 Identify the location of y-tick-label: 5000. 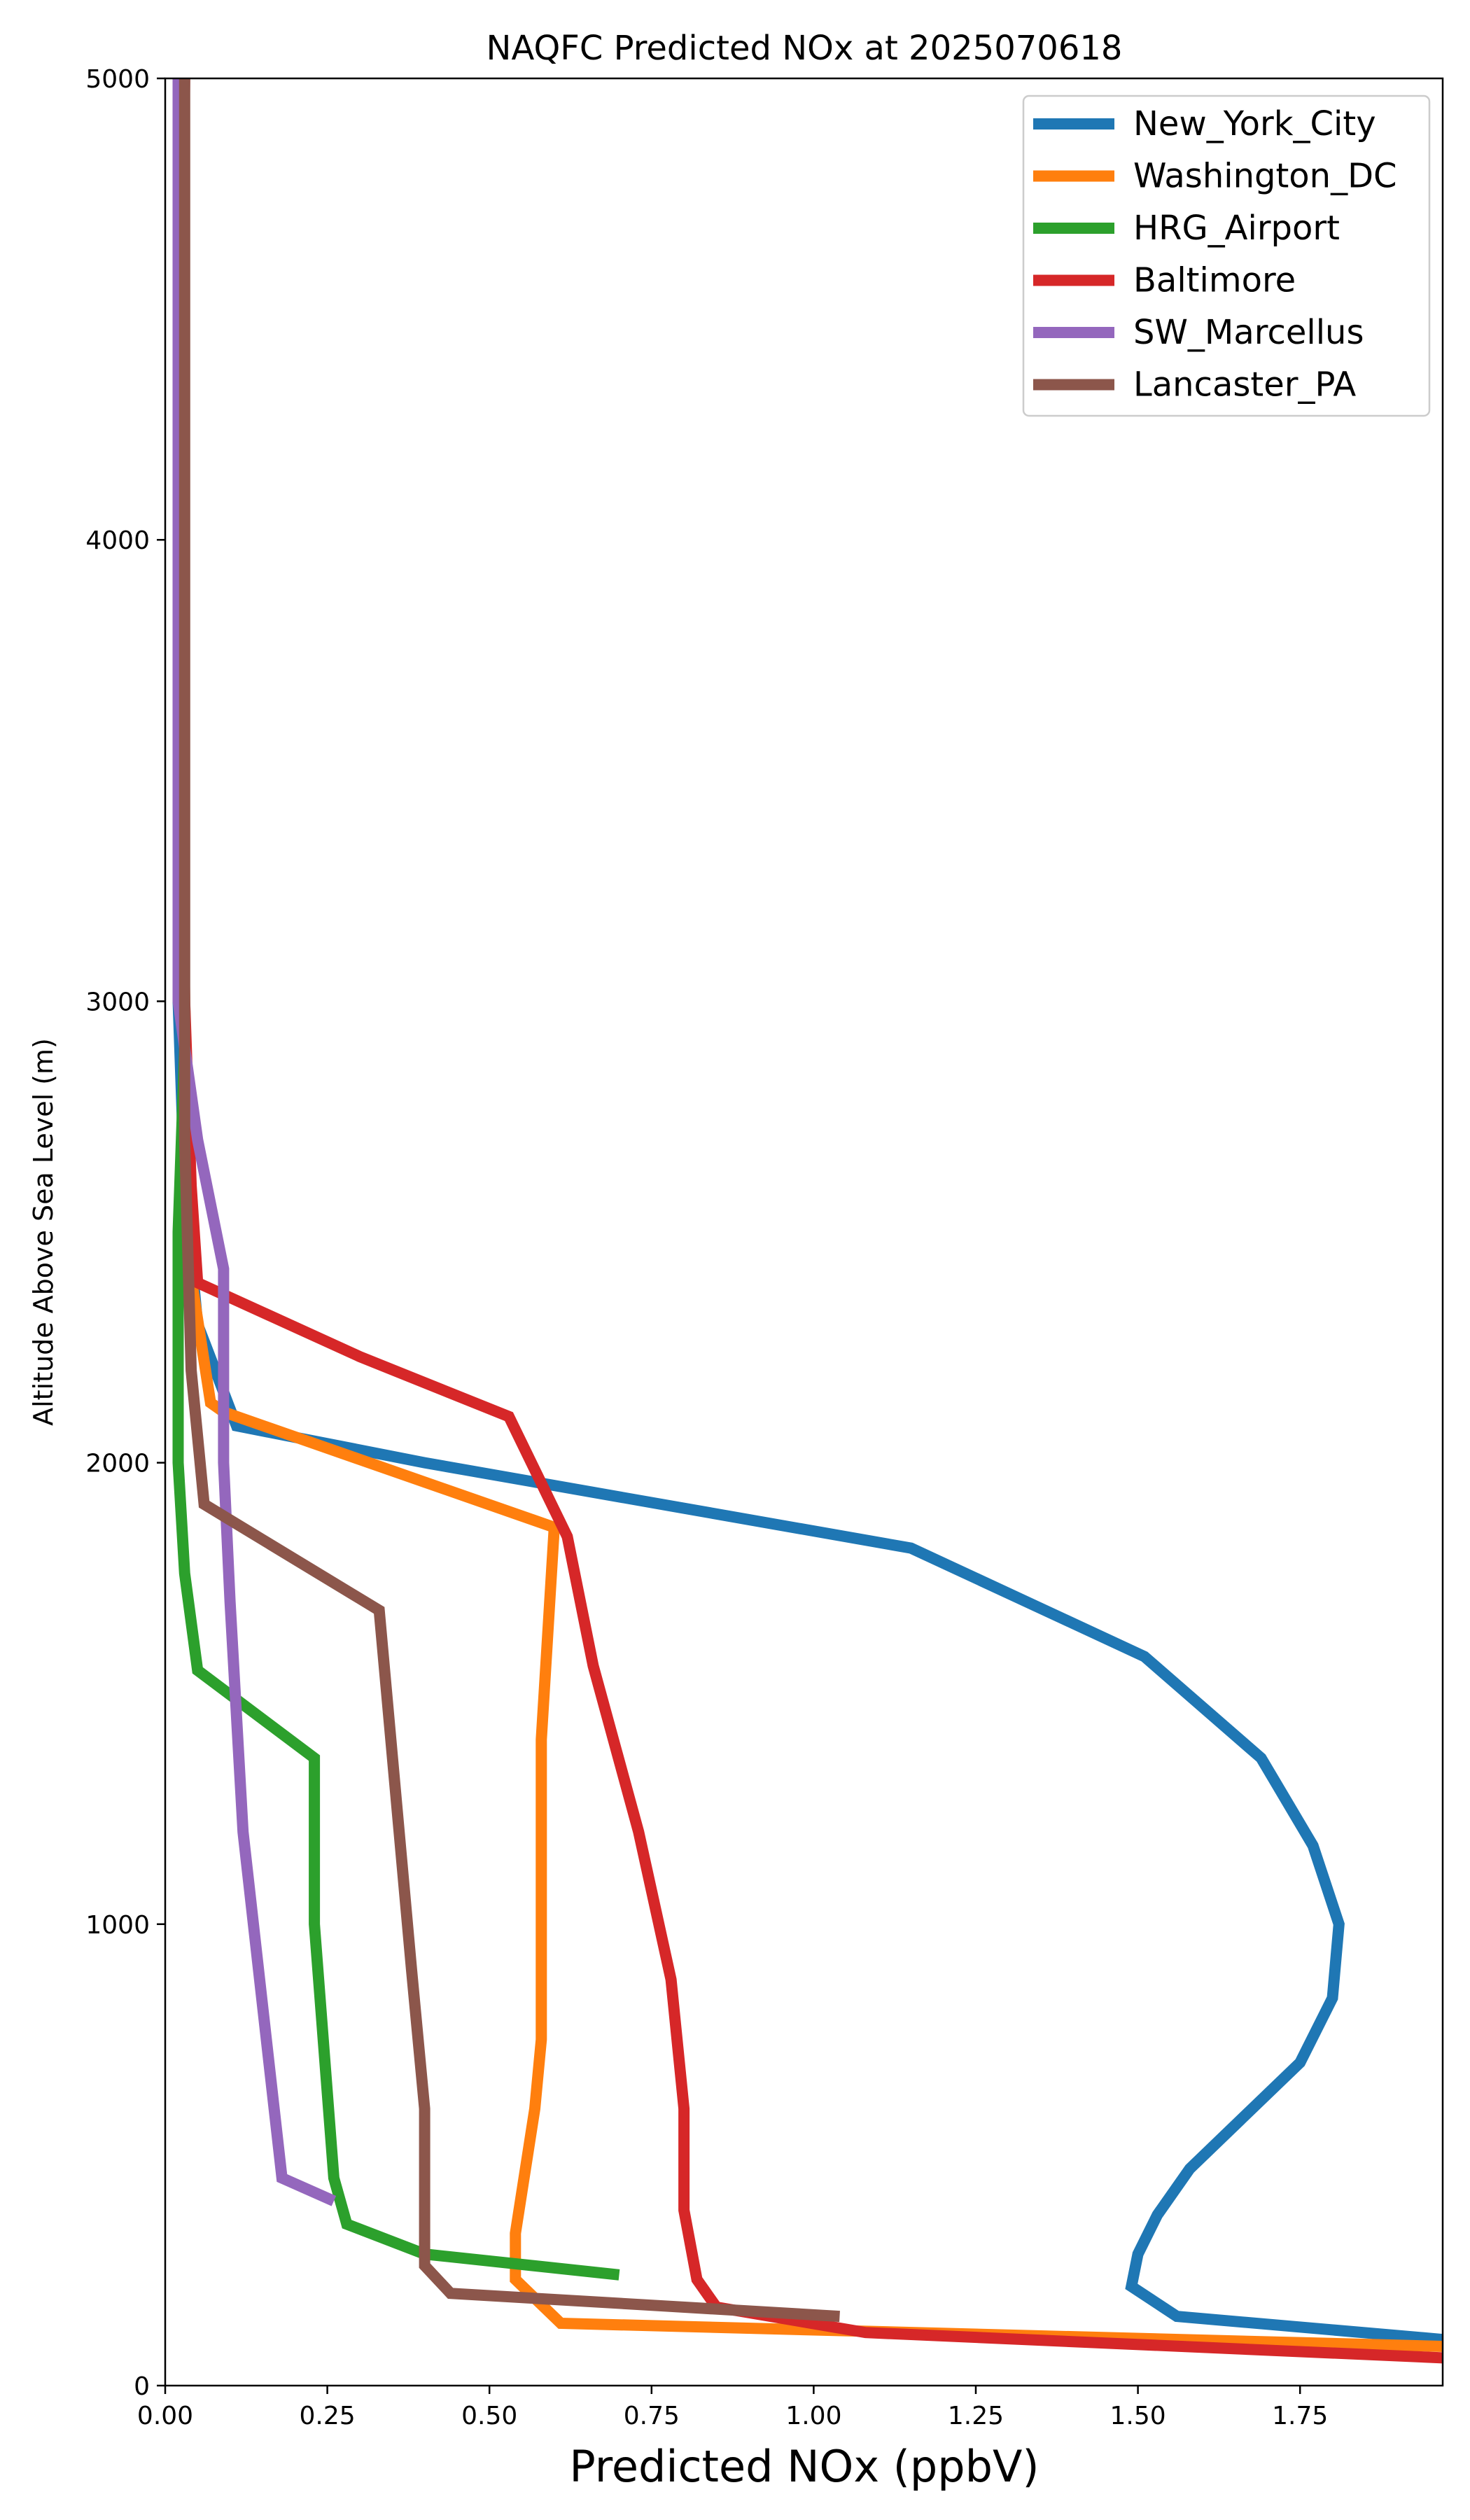
(117, 79).